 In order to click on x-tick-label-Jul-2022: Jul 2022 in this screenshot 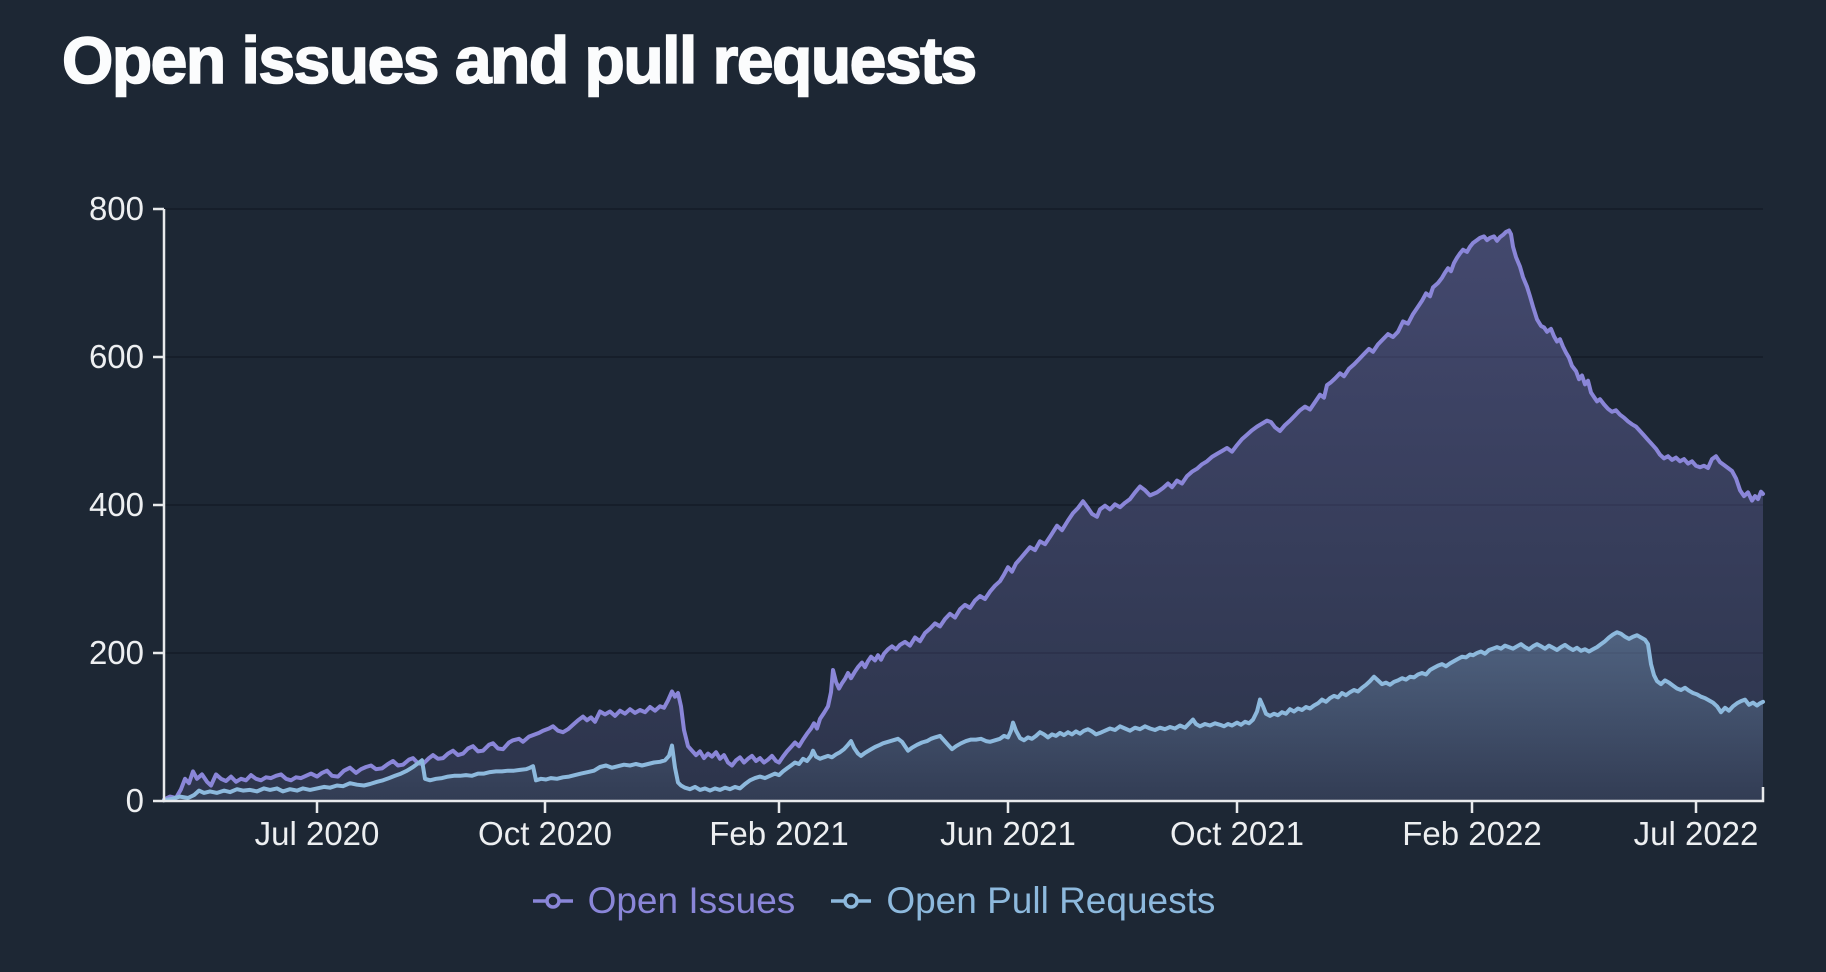, I will do `click(1696, 833)`.